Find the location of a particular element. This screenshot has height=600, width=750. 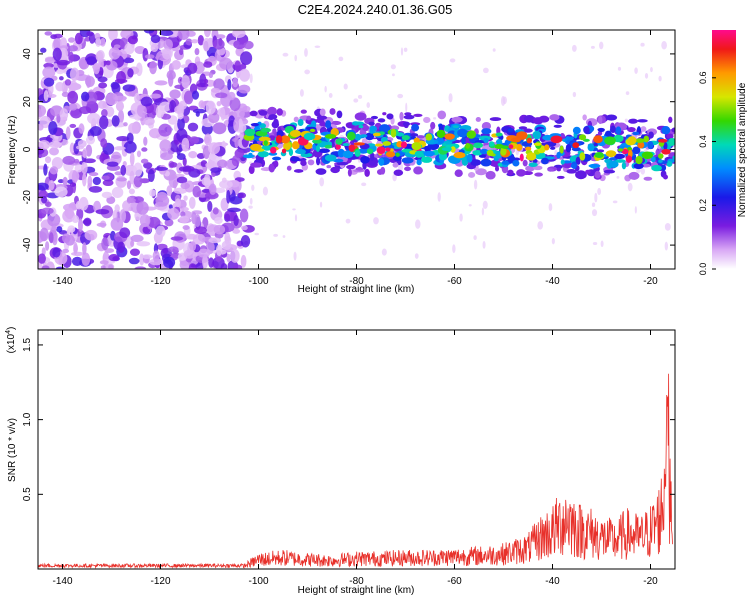

x-tick-label: -20 is located at coordinates (650, 281).